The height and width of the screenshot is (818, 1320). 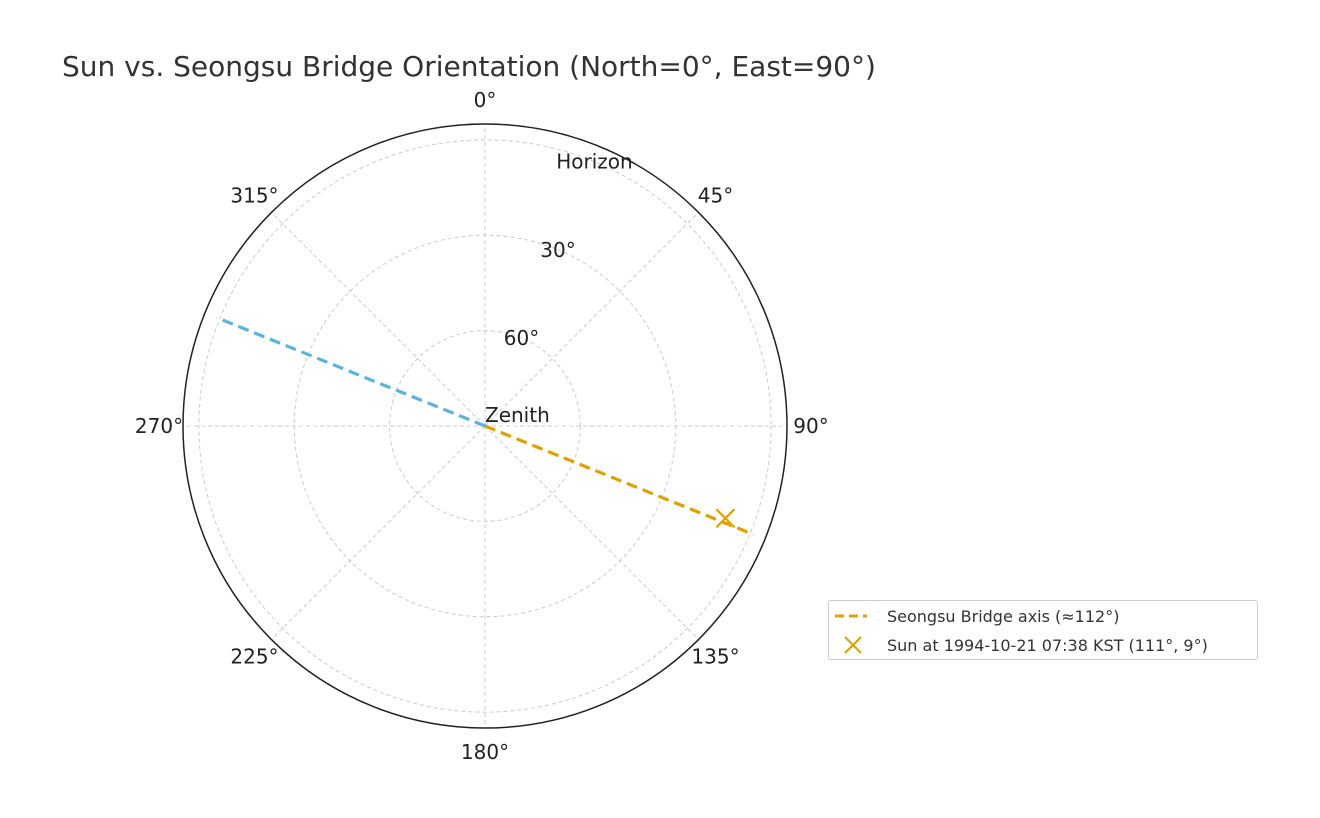 What do you see at coordinates (594, 162) in the screenshot?
I see `r-tick-label: Horizon` at bounding box center [594, 162].